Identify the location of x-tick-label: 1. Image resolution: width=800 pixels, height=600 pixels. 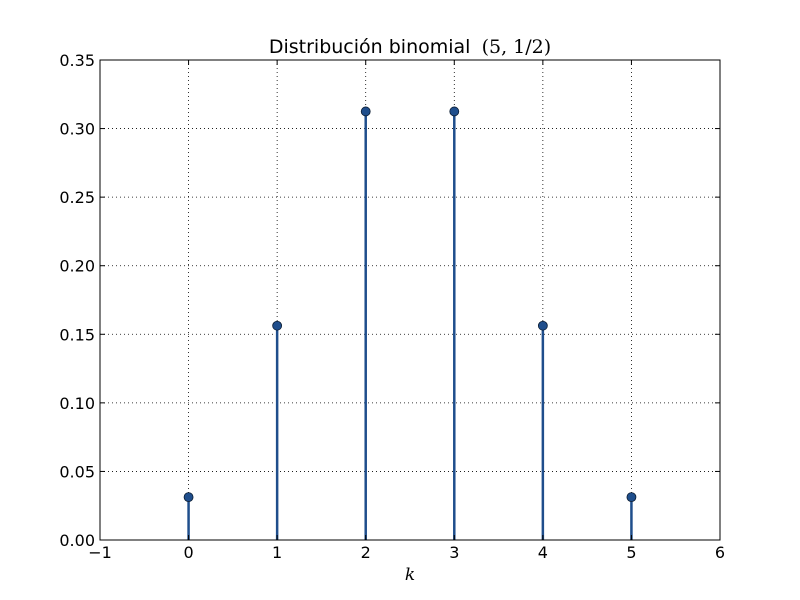
(277, 552).